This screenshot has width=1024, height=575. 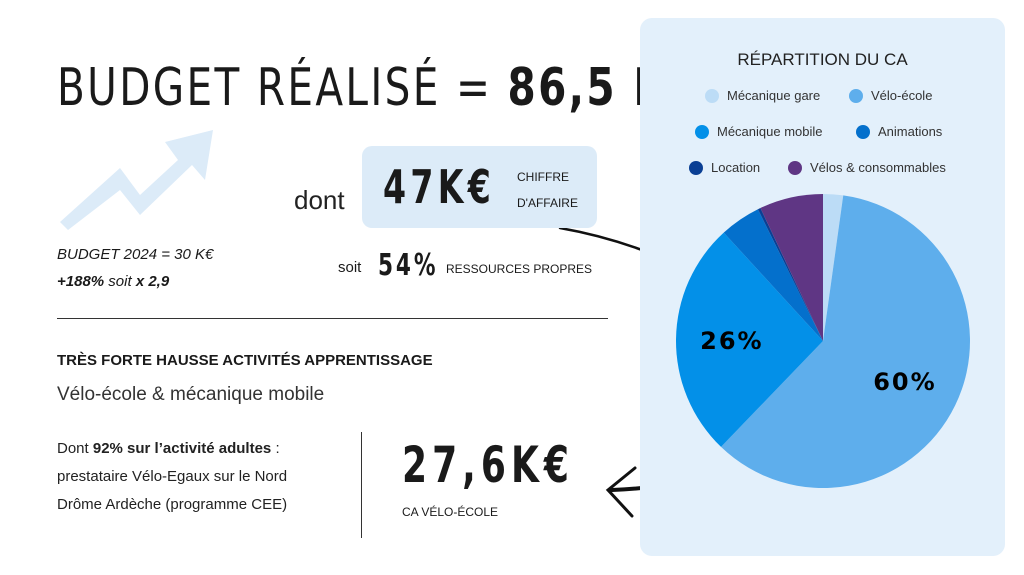 I want to click on legend-item: Vélos & consommables, so click(x=867, y=167).